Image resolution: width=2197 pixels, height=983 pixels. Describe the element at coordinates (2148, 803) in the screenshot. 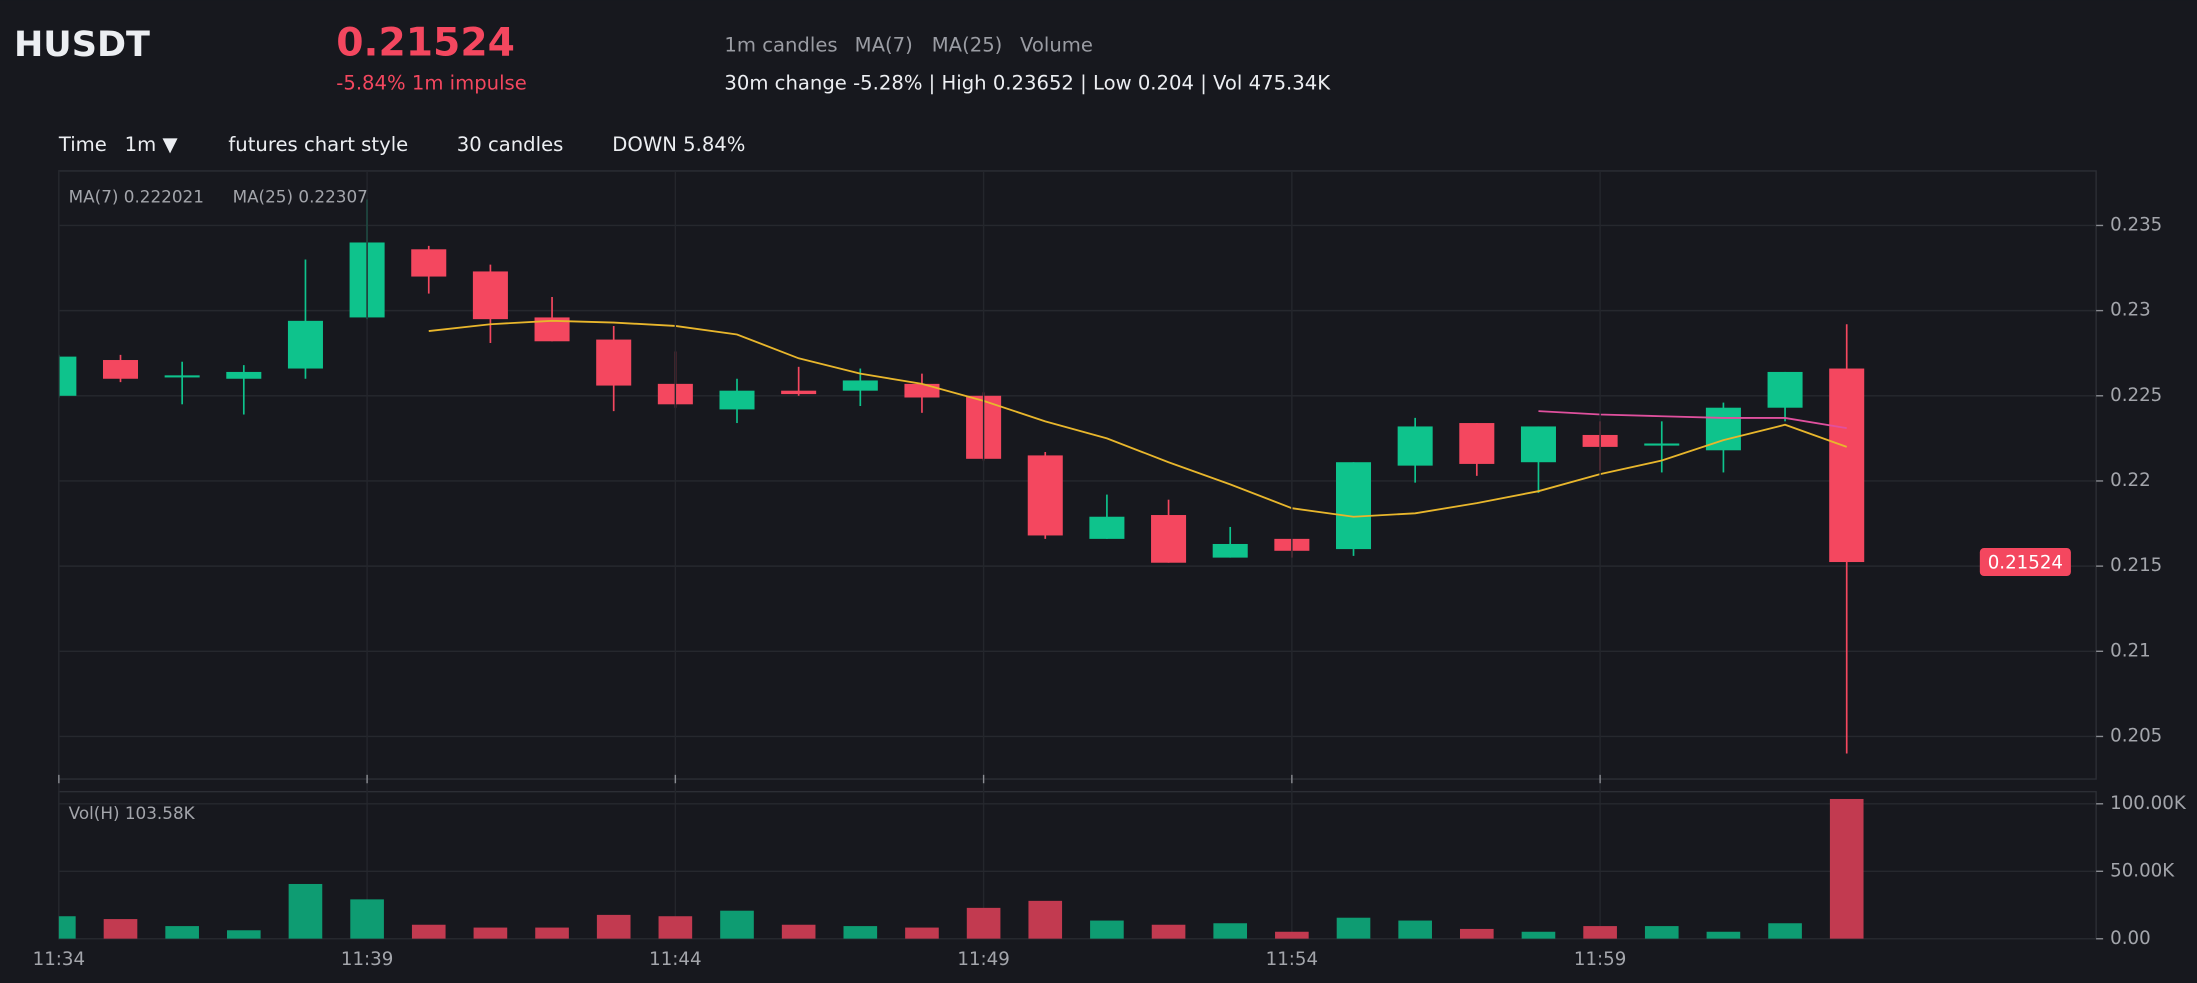

I see `y-tick-label: 100.00K` at that location.